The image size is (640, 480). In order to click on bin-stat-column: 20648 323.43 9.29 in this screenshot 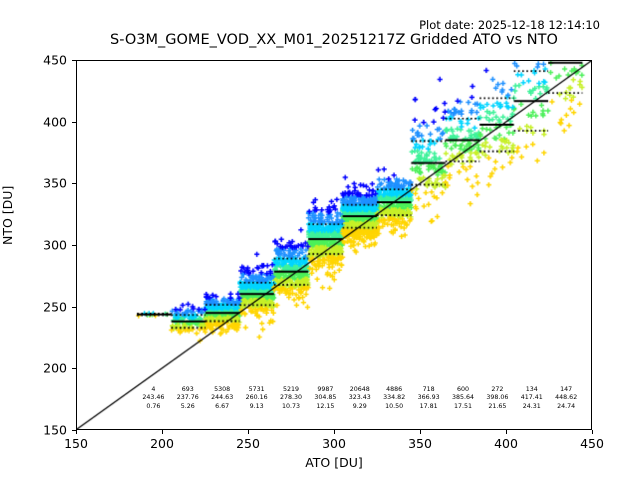, I will do `click(360, 398)`.